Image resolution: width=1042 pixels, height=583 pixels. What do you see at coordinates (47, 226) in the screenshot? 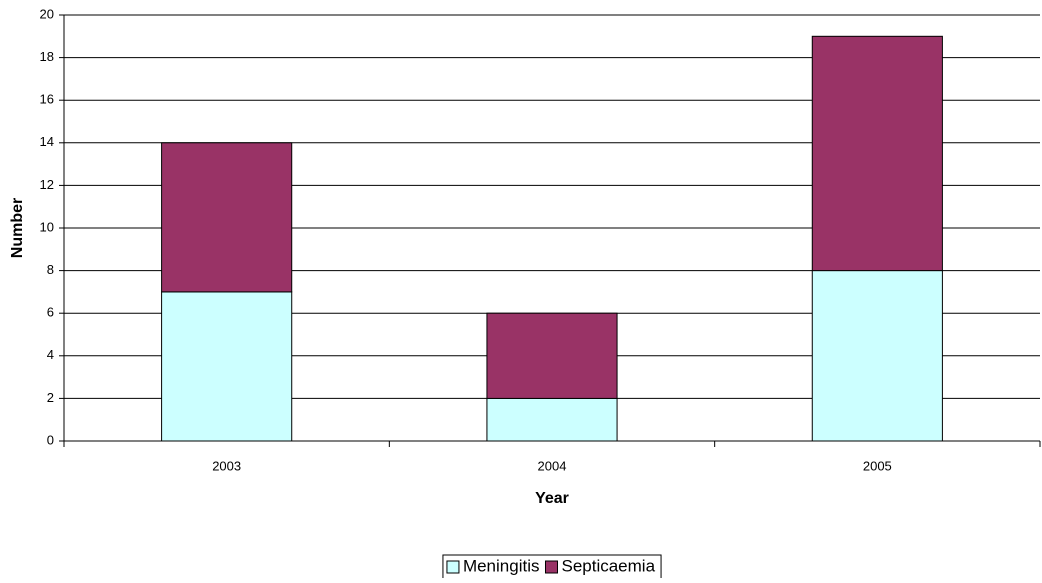
I see `y-tick-label: 10` at bounding box center [47, 226].